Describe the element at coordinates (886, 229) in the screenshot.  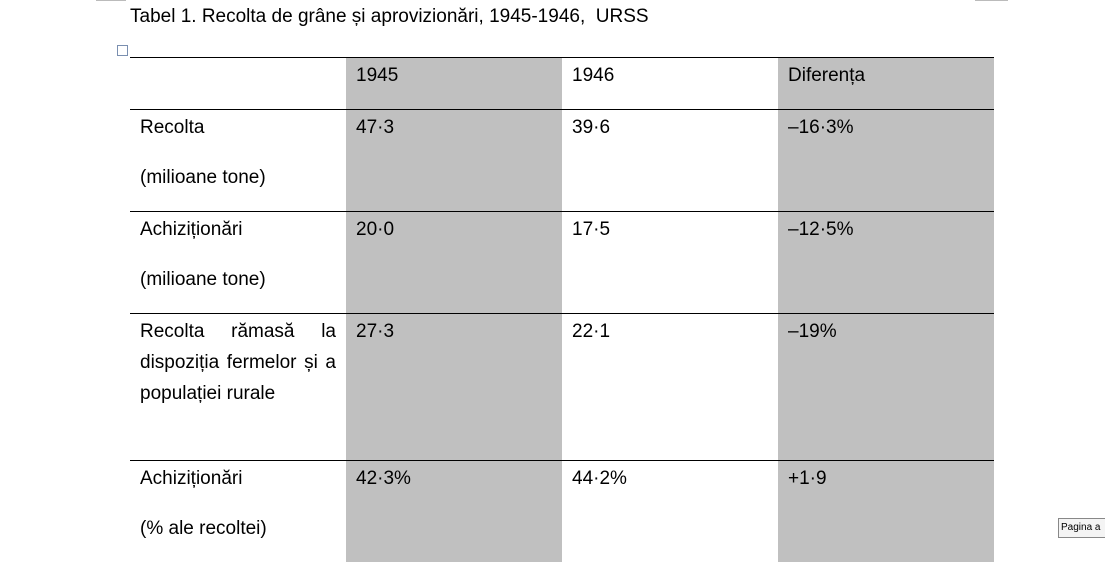
I see `cell-text: –12·5%` at that location.